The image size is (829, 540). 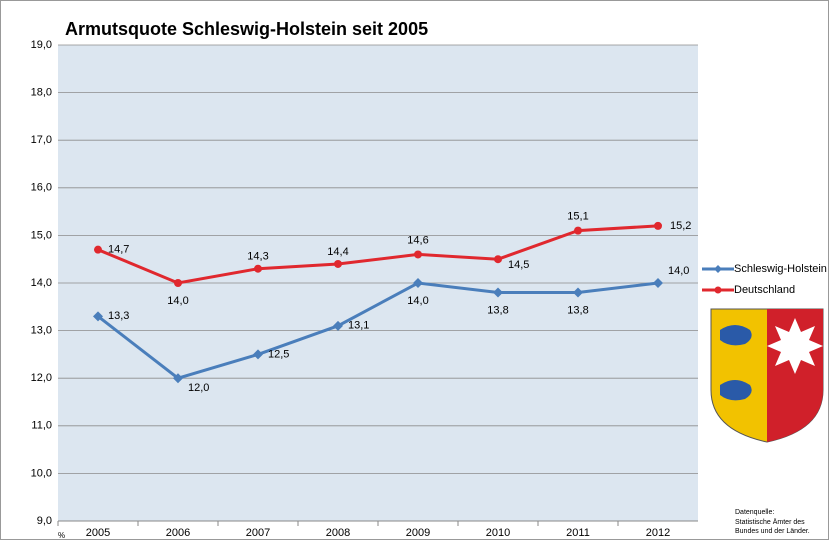 What do you see at coordinates (257, 257) in the screenshot?
I see `data-label: 14,3` at bounding box center [257, 257].